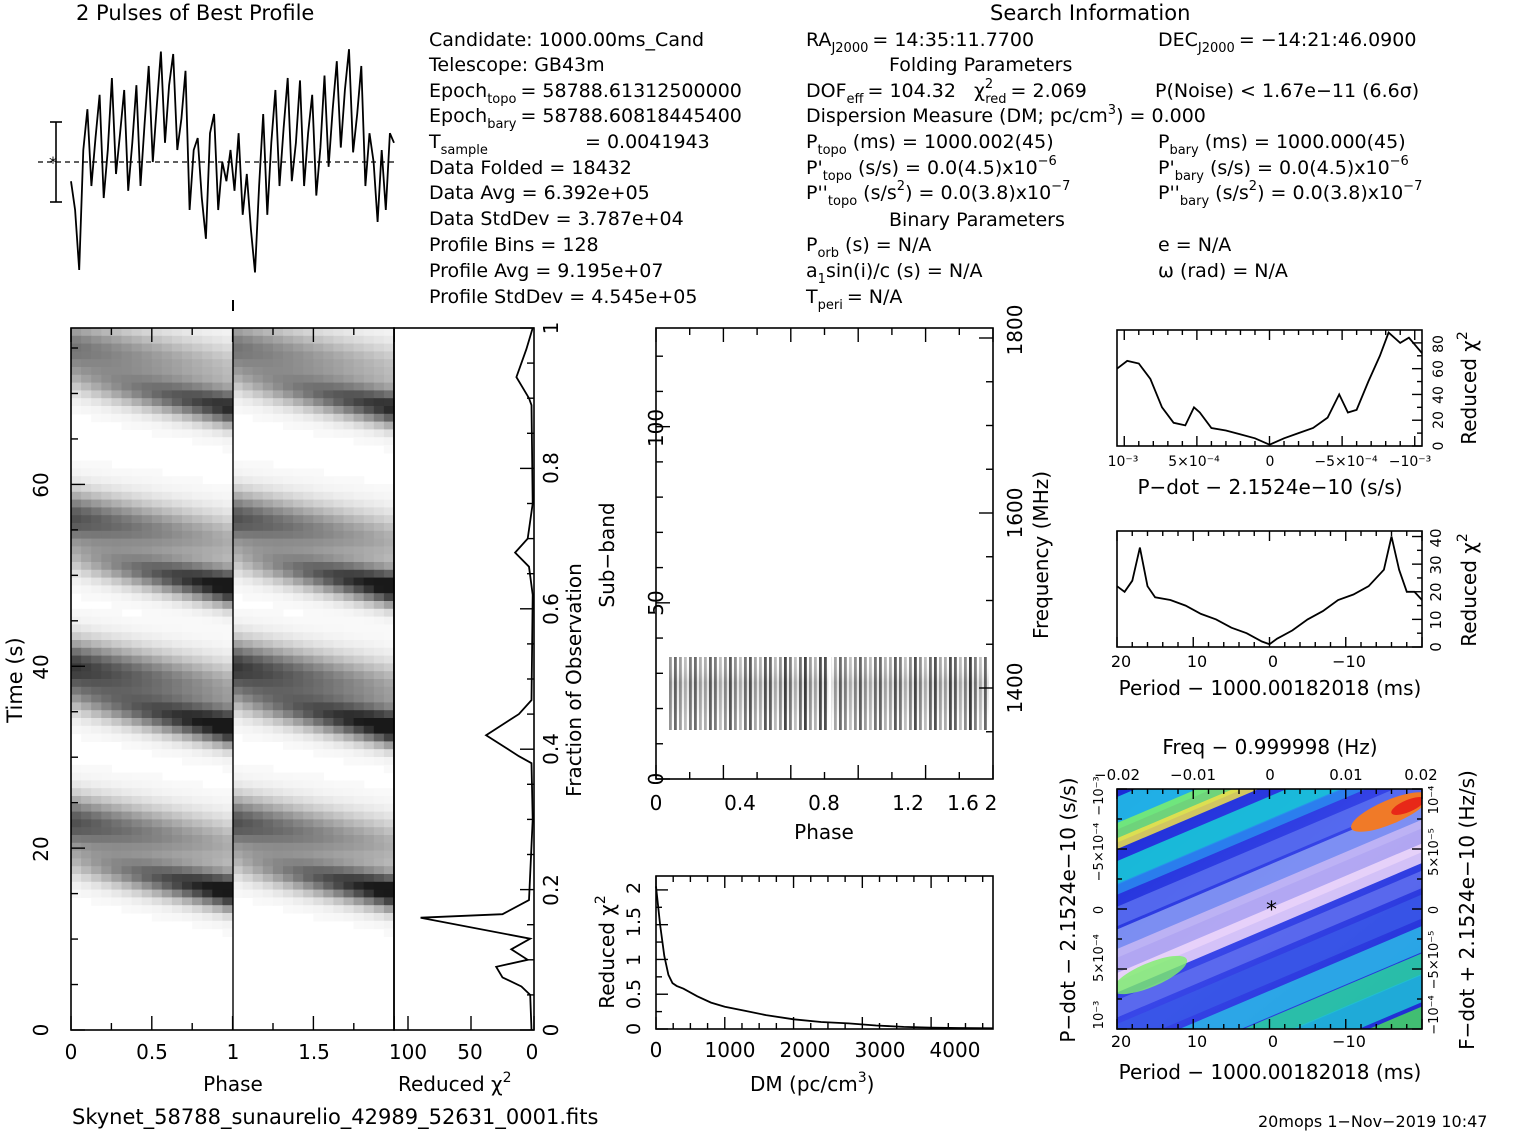 The width and height of the screenshot is (1517, 1133). I want to click on phase-axis-label: Phase, so click(233, 1084).